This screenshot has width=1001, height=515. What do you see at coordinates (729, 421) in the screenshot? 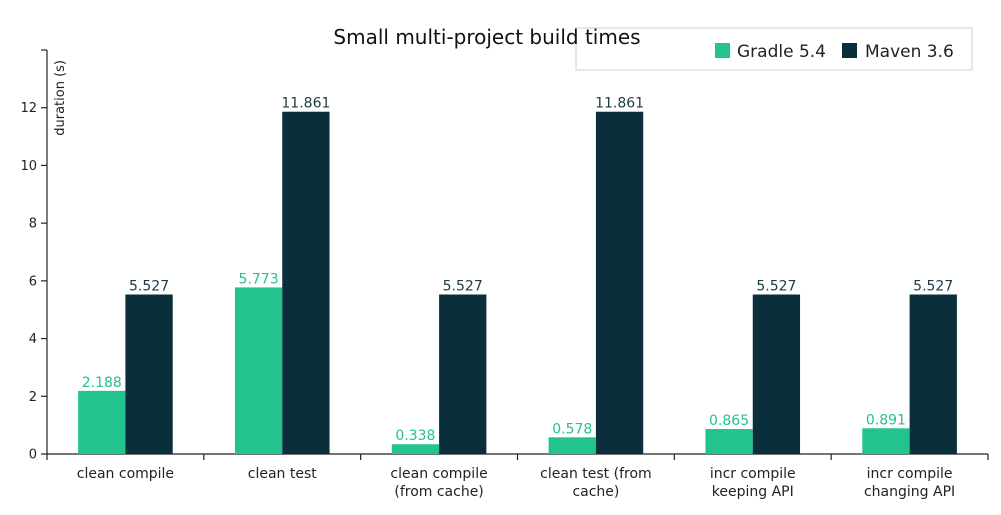
I see `bar-value-label: 0.865` at bounding box center [729, 421].